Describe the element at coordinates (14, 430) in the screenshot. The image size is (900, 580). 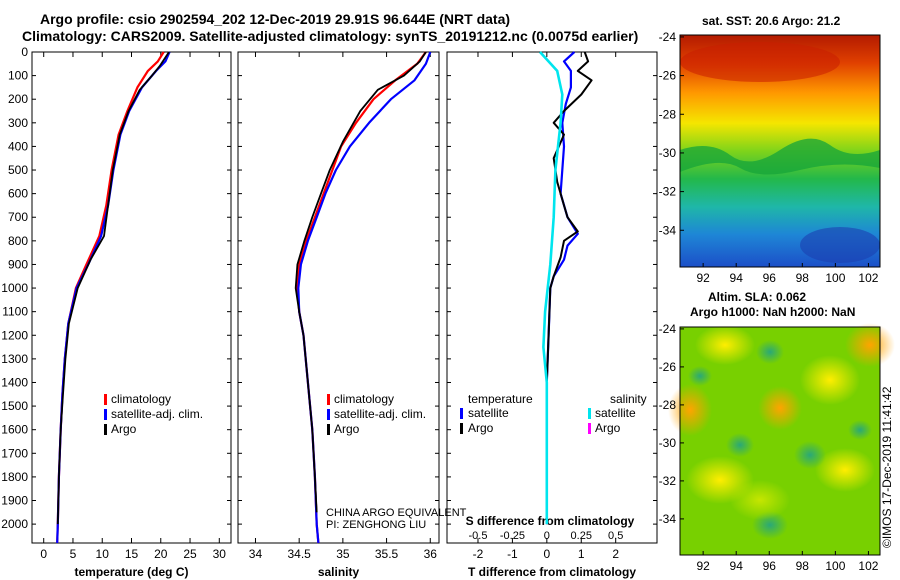
I see `y-tick-label: 1600` at that location.